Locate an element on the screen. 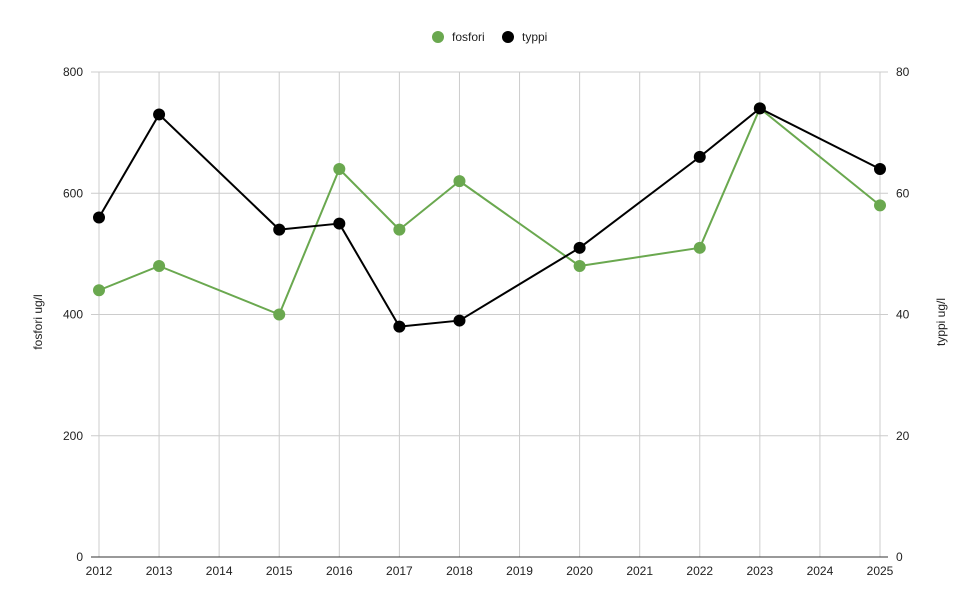 Image resolution: width=979 pixels, height=608 pixels. y-tick-left: 400 is located at coordinates (73, 315).